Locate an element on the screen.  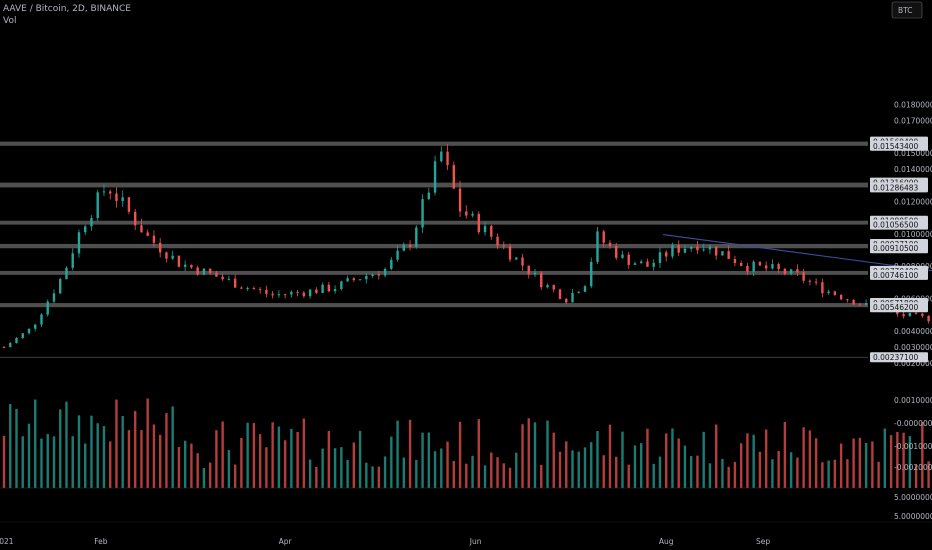
volume-tick-label: -0.00200000 is located at coordinates (913, 467).